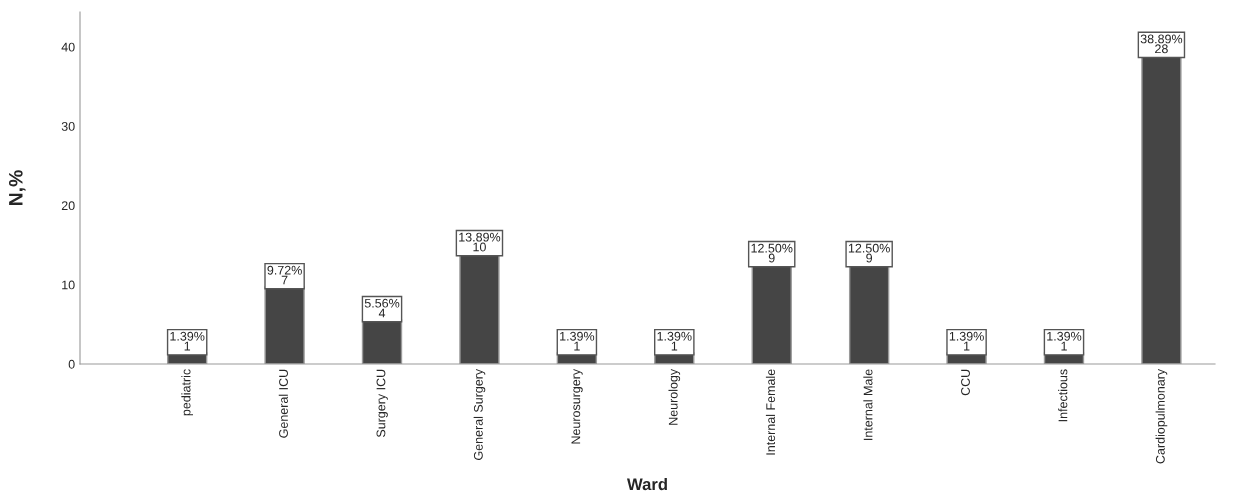 This screenshot has width=1241, height=499. Describe the element at coordinates (1161, 416) in the screenshot. I see `x-tick-label: Cardiopulmonary` at that location.